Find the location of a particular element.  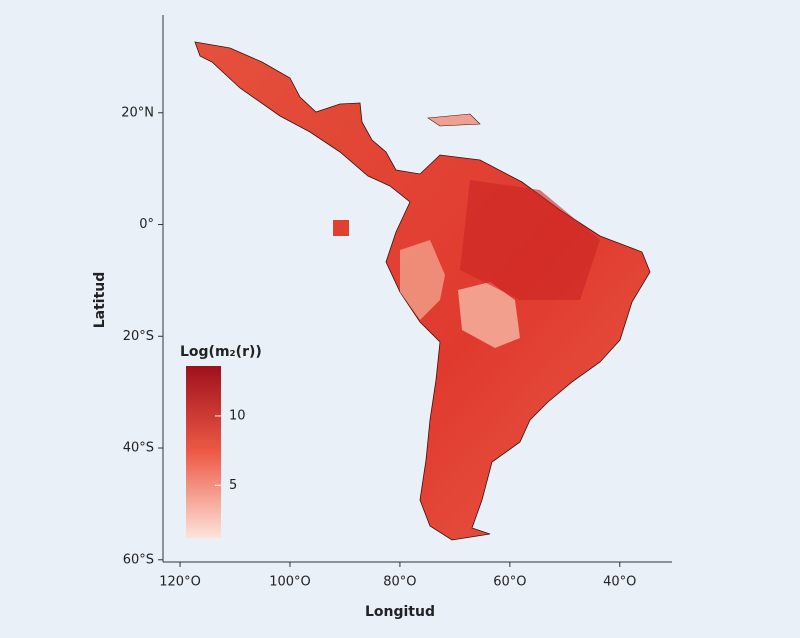

x-tick-label: 40°O is located at coordinates (619, 582).